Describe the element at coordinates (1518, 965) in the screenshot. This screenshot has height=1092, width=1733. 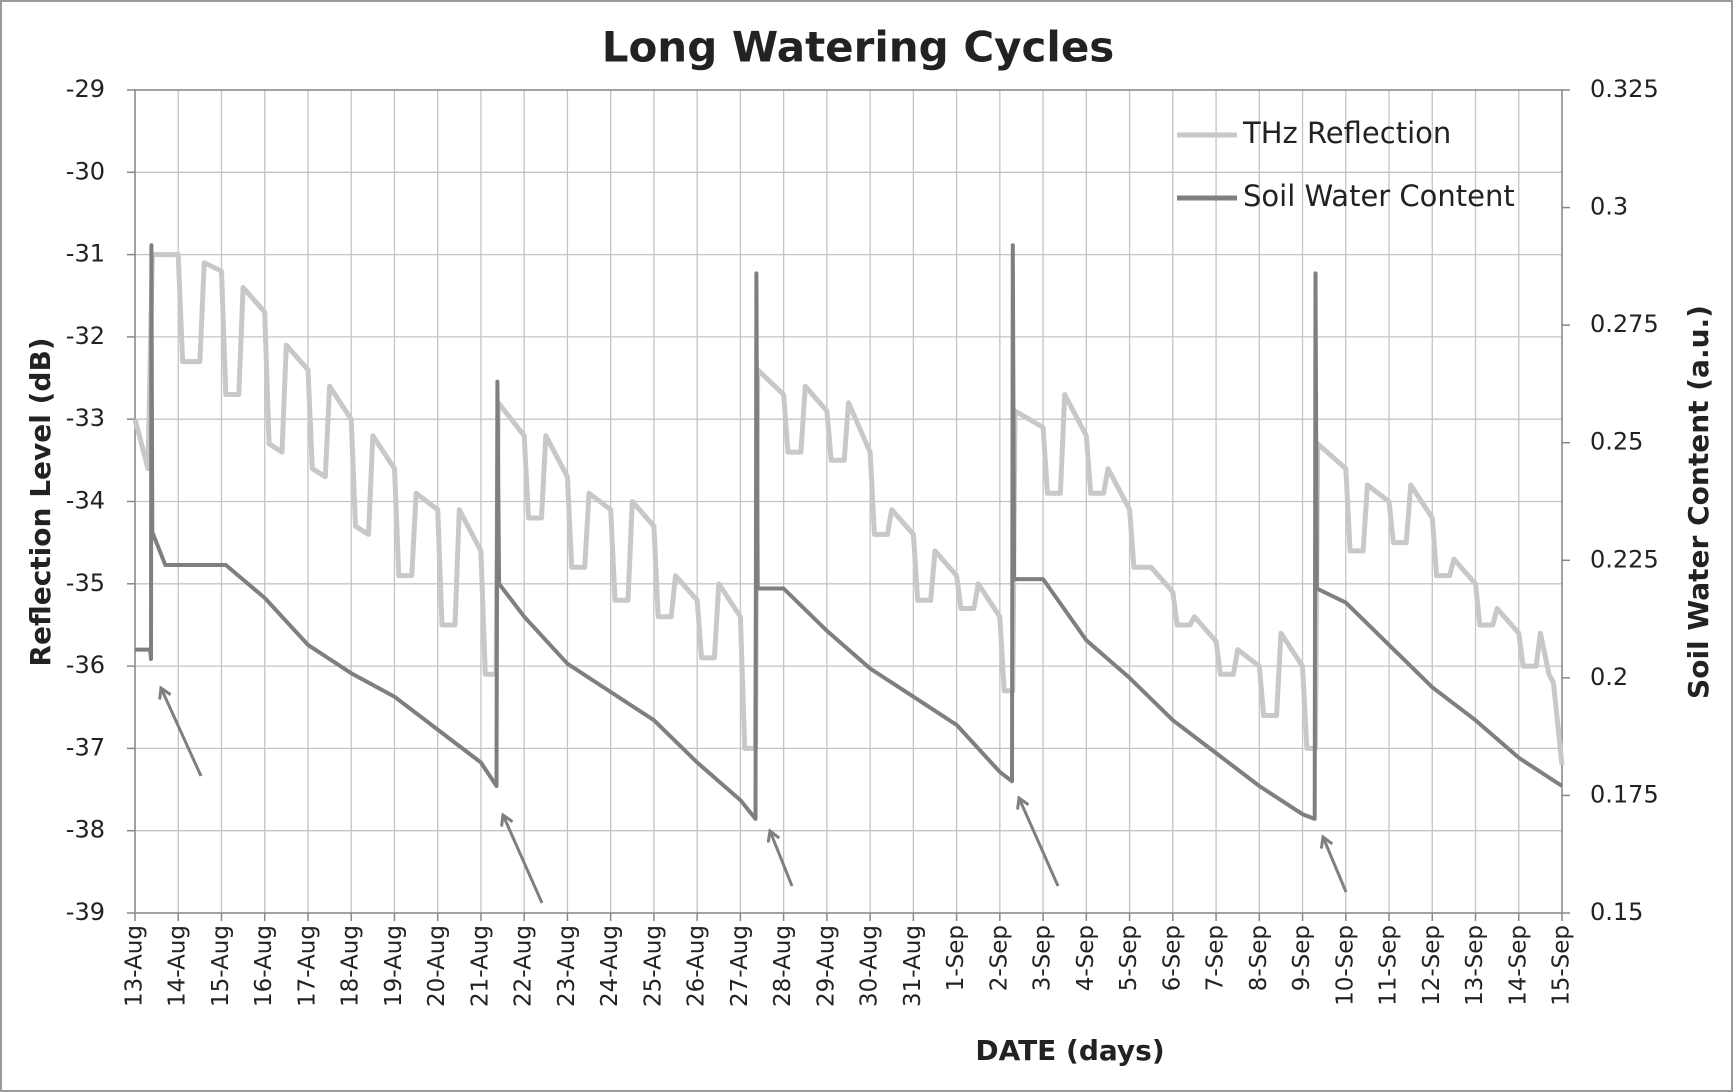
I see `x-tick-label: 14-Sep` at that location.